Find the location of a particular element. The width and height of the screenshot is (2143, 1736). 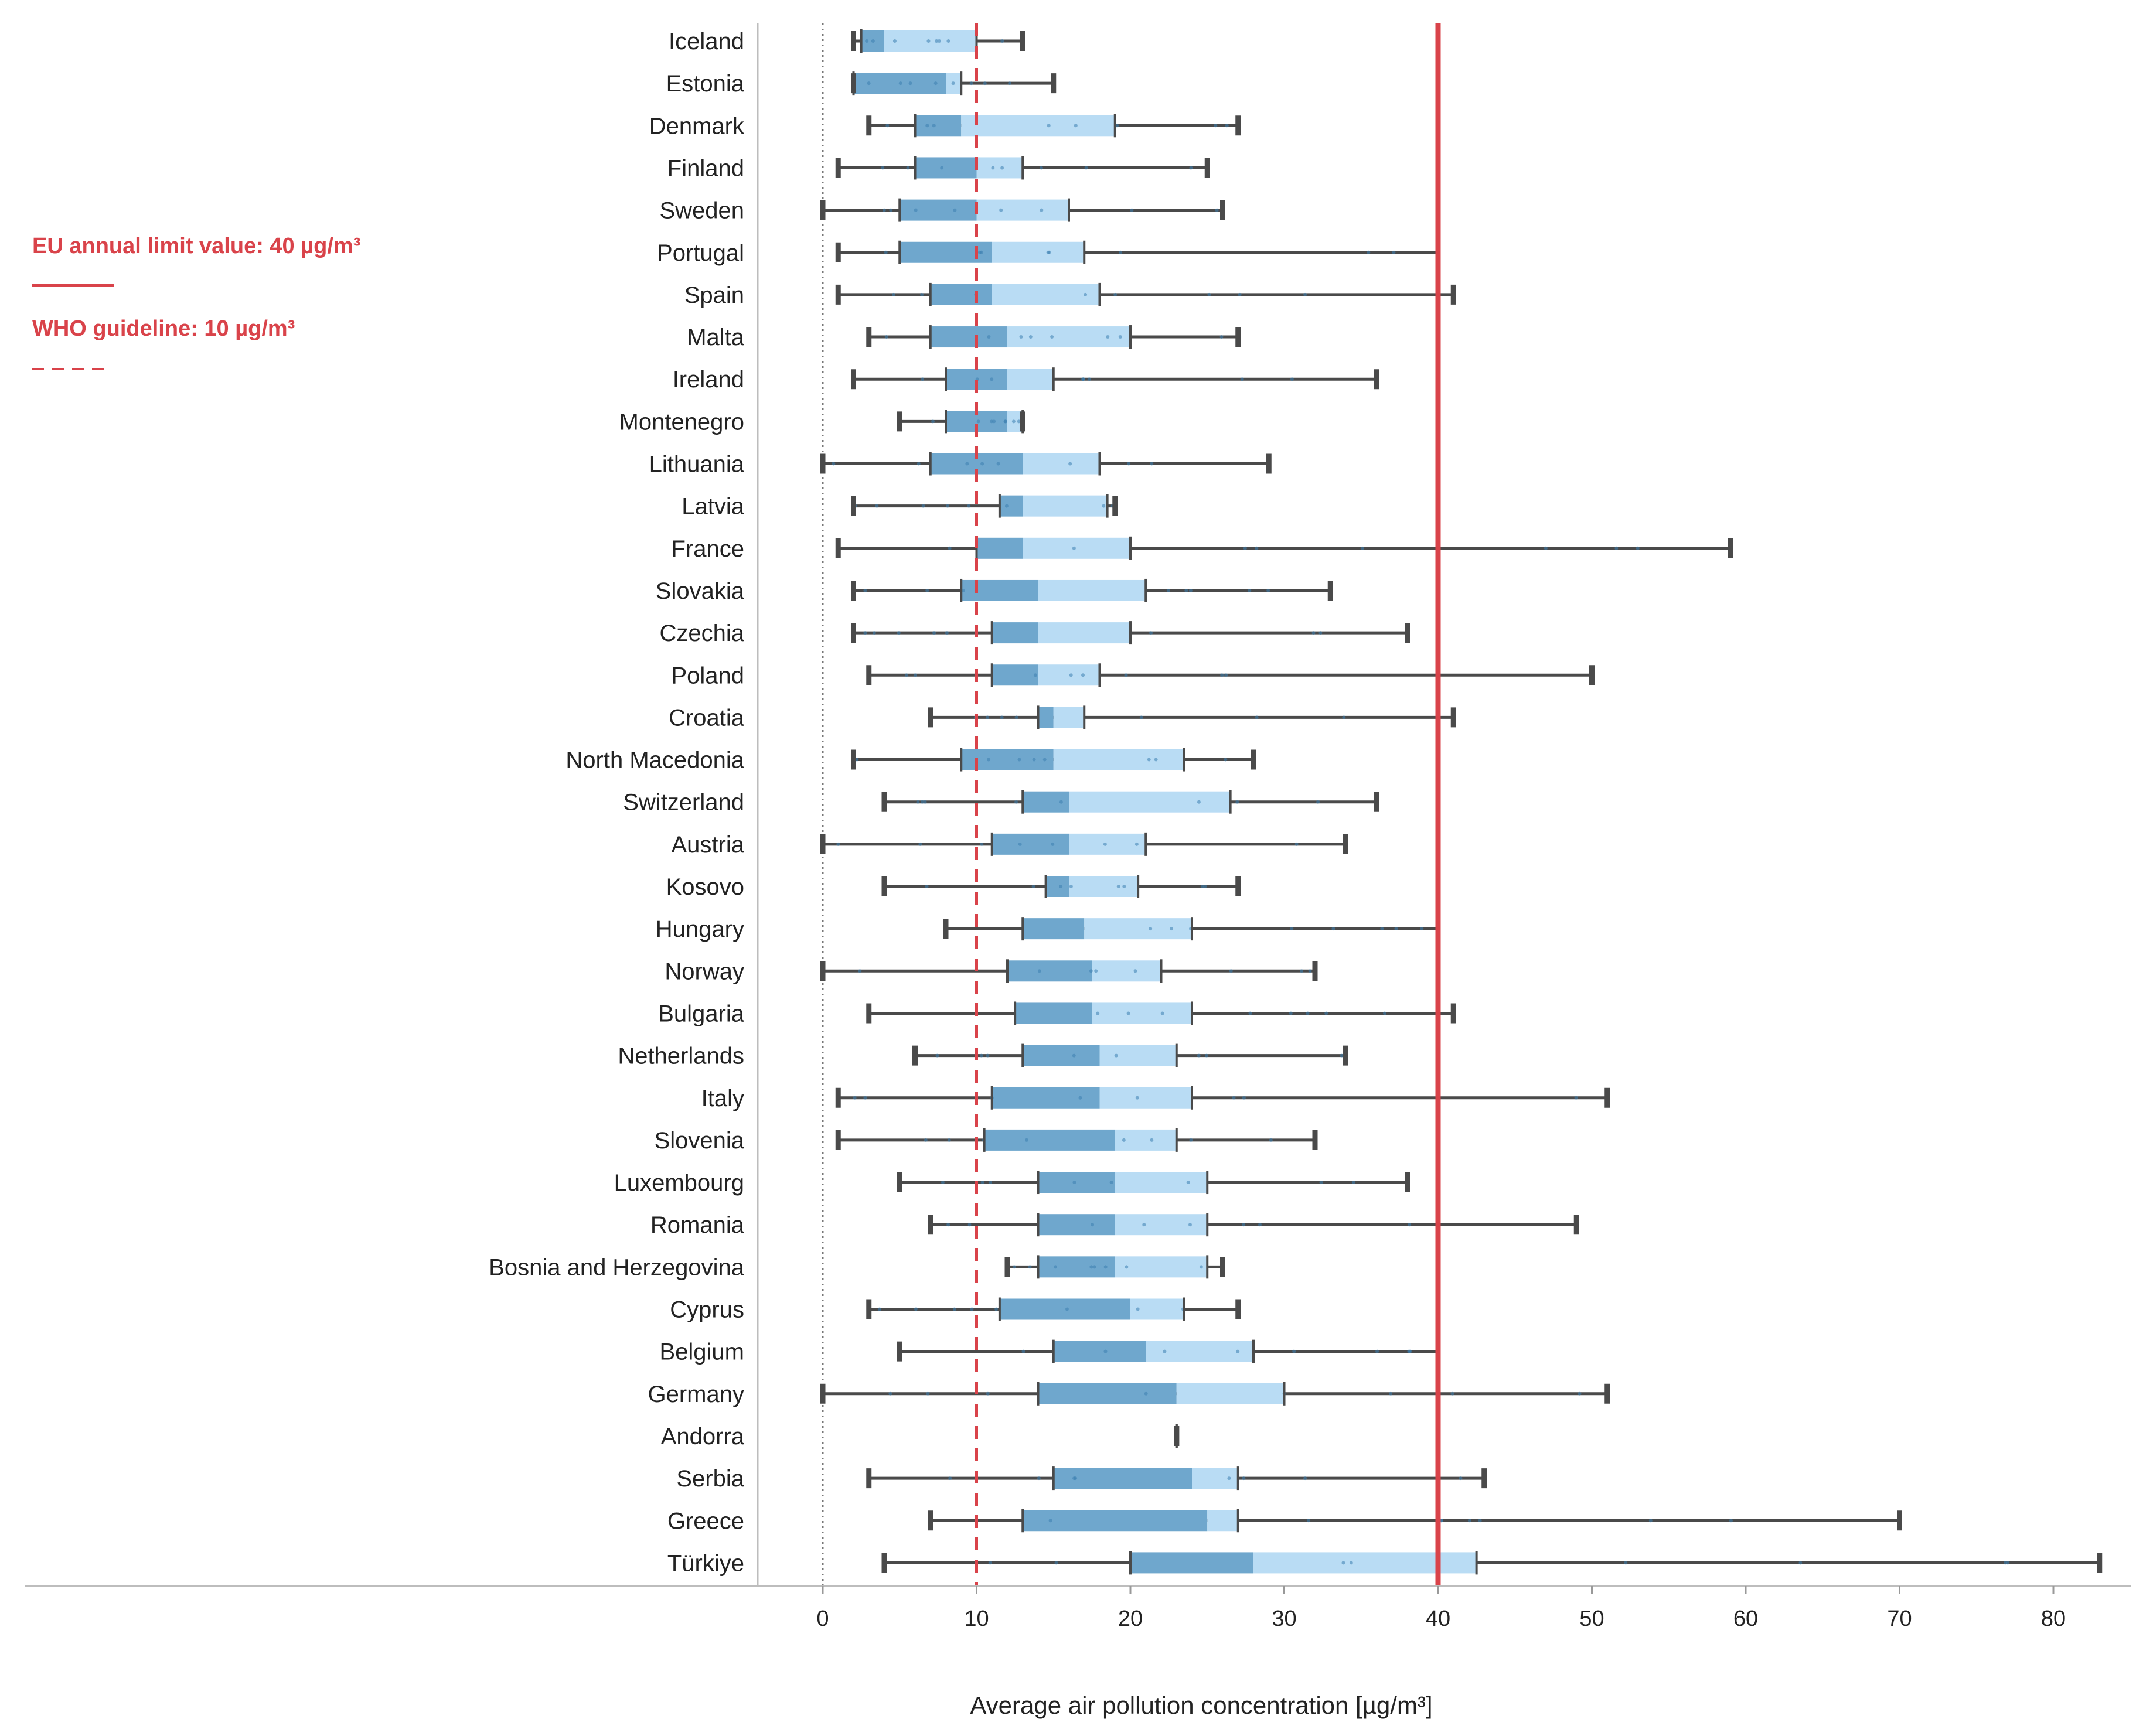

x-tick-label: 40 is located at coordinates (1438, 1619).